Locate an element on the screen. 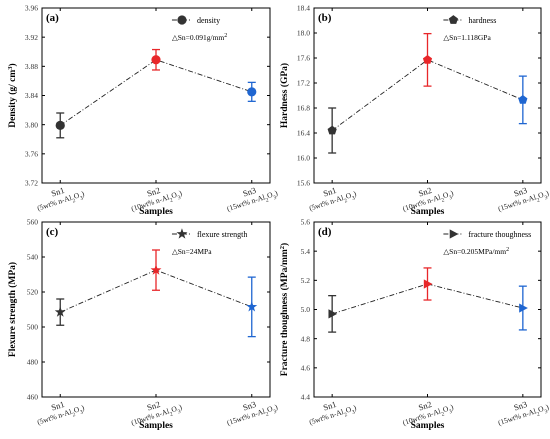 This screenshot has width=550, height=439. y-axis-title: Flexure strength (MPa) is located at coordinates (12, 309).